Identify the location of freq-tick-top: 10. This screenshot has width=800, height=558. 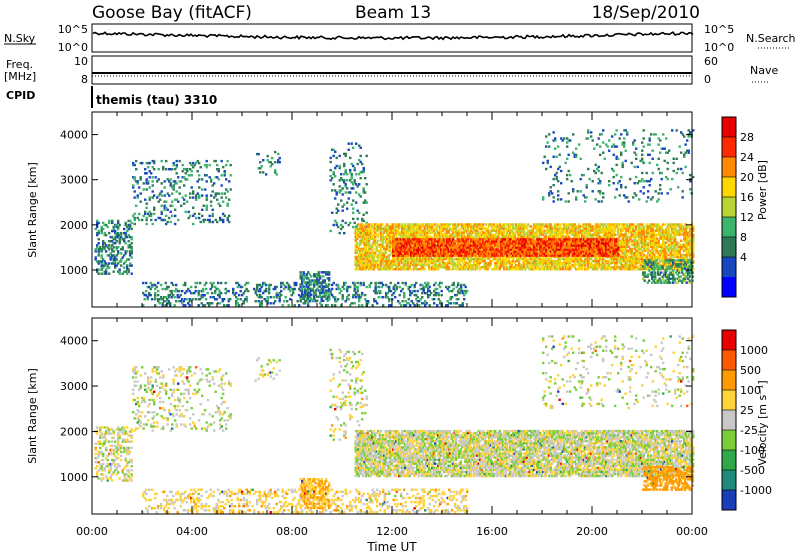
(81, 61).